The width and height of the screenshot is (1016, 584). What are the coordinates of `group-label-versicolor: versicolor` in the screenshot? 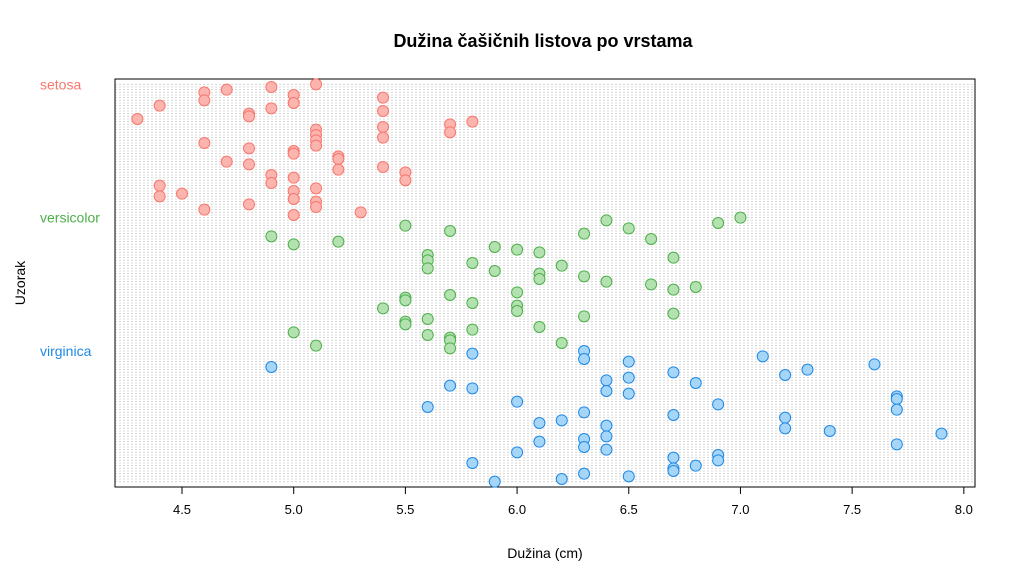 It's located at (70, 218).